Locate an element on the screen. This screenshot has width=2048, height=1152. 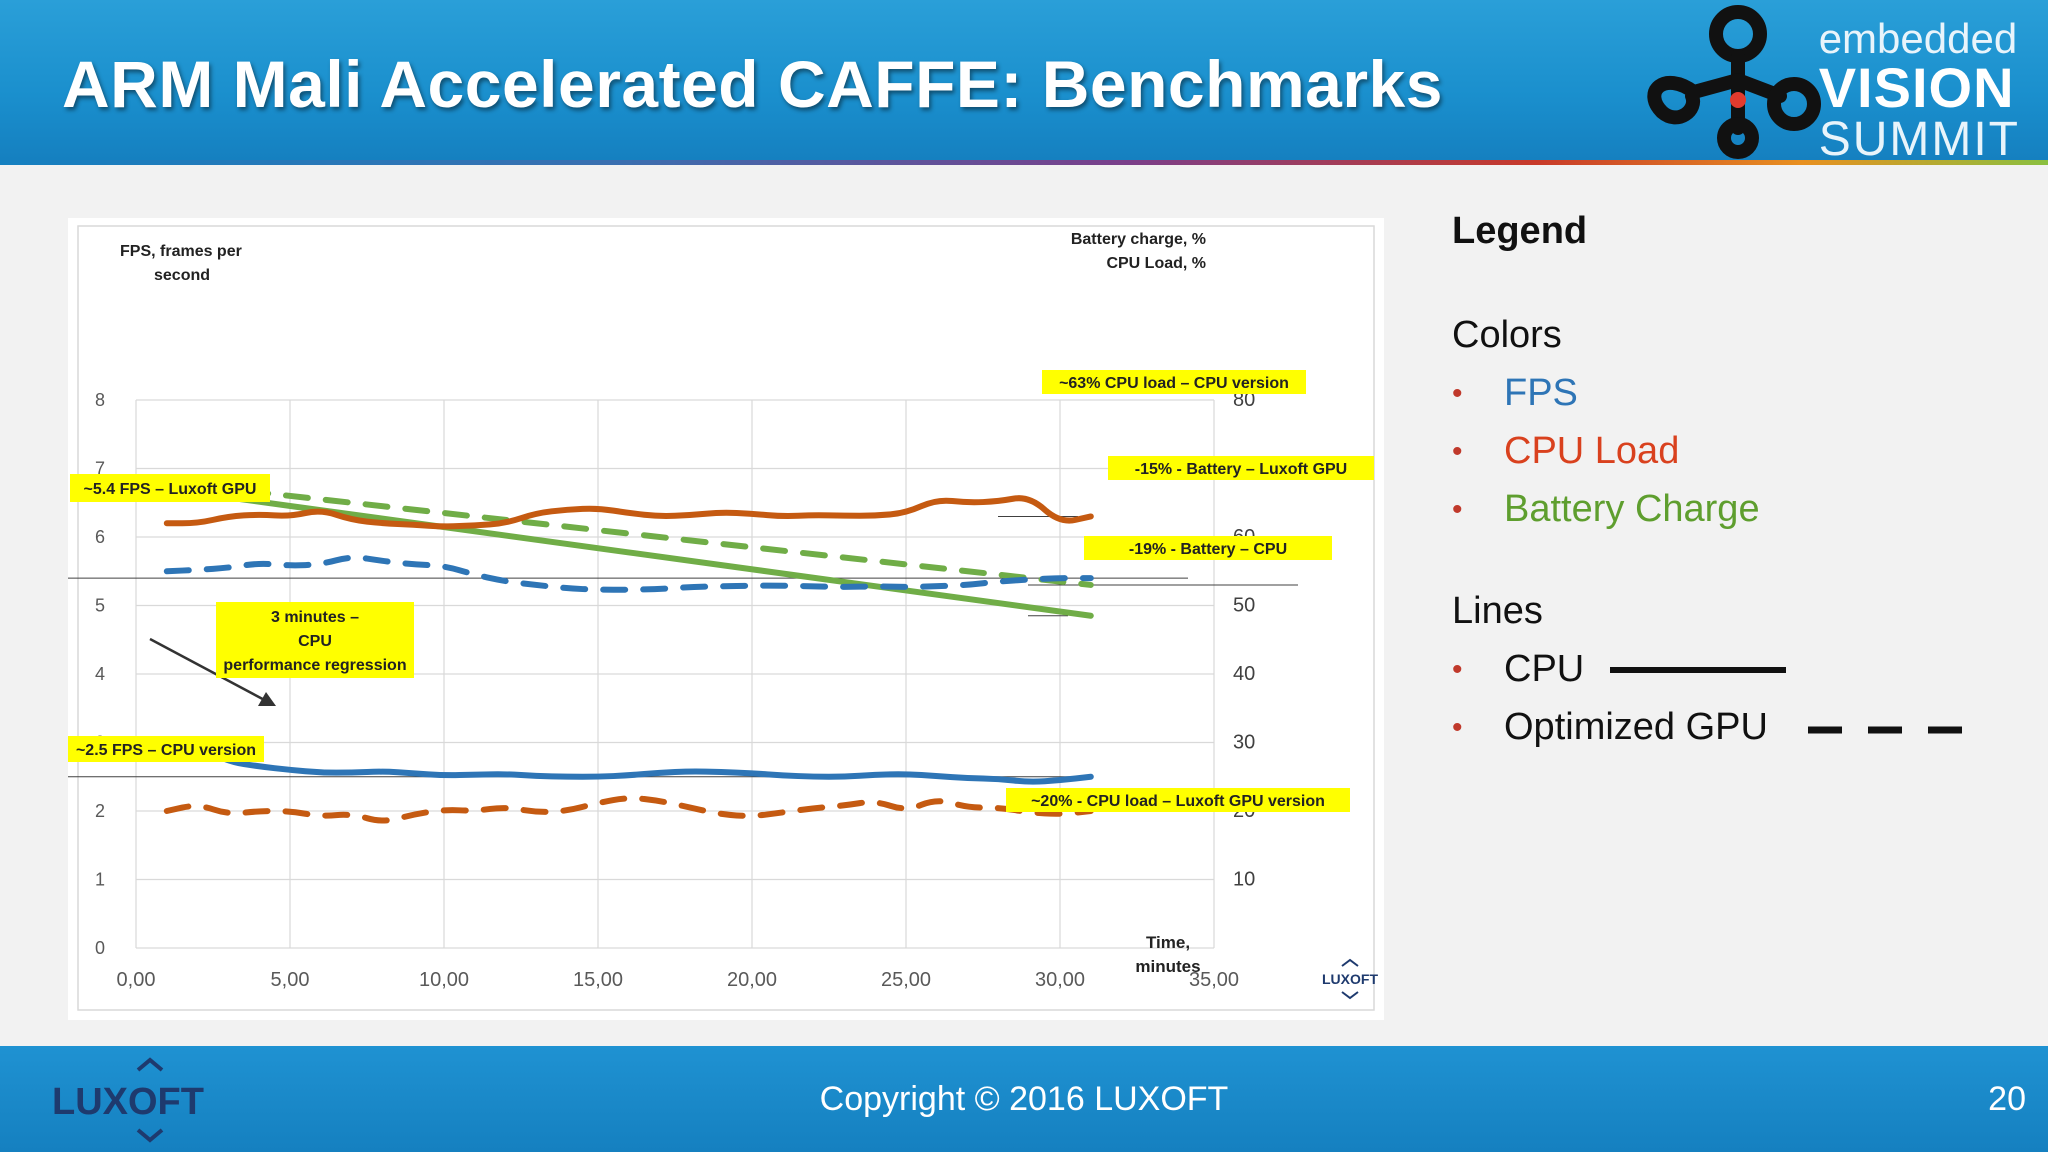
left-tick-label: 6 is located at coordinates (100, 537).